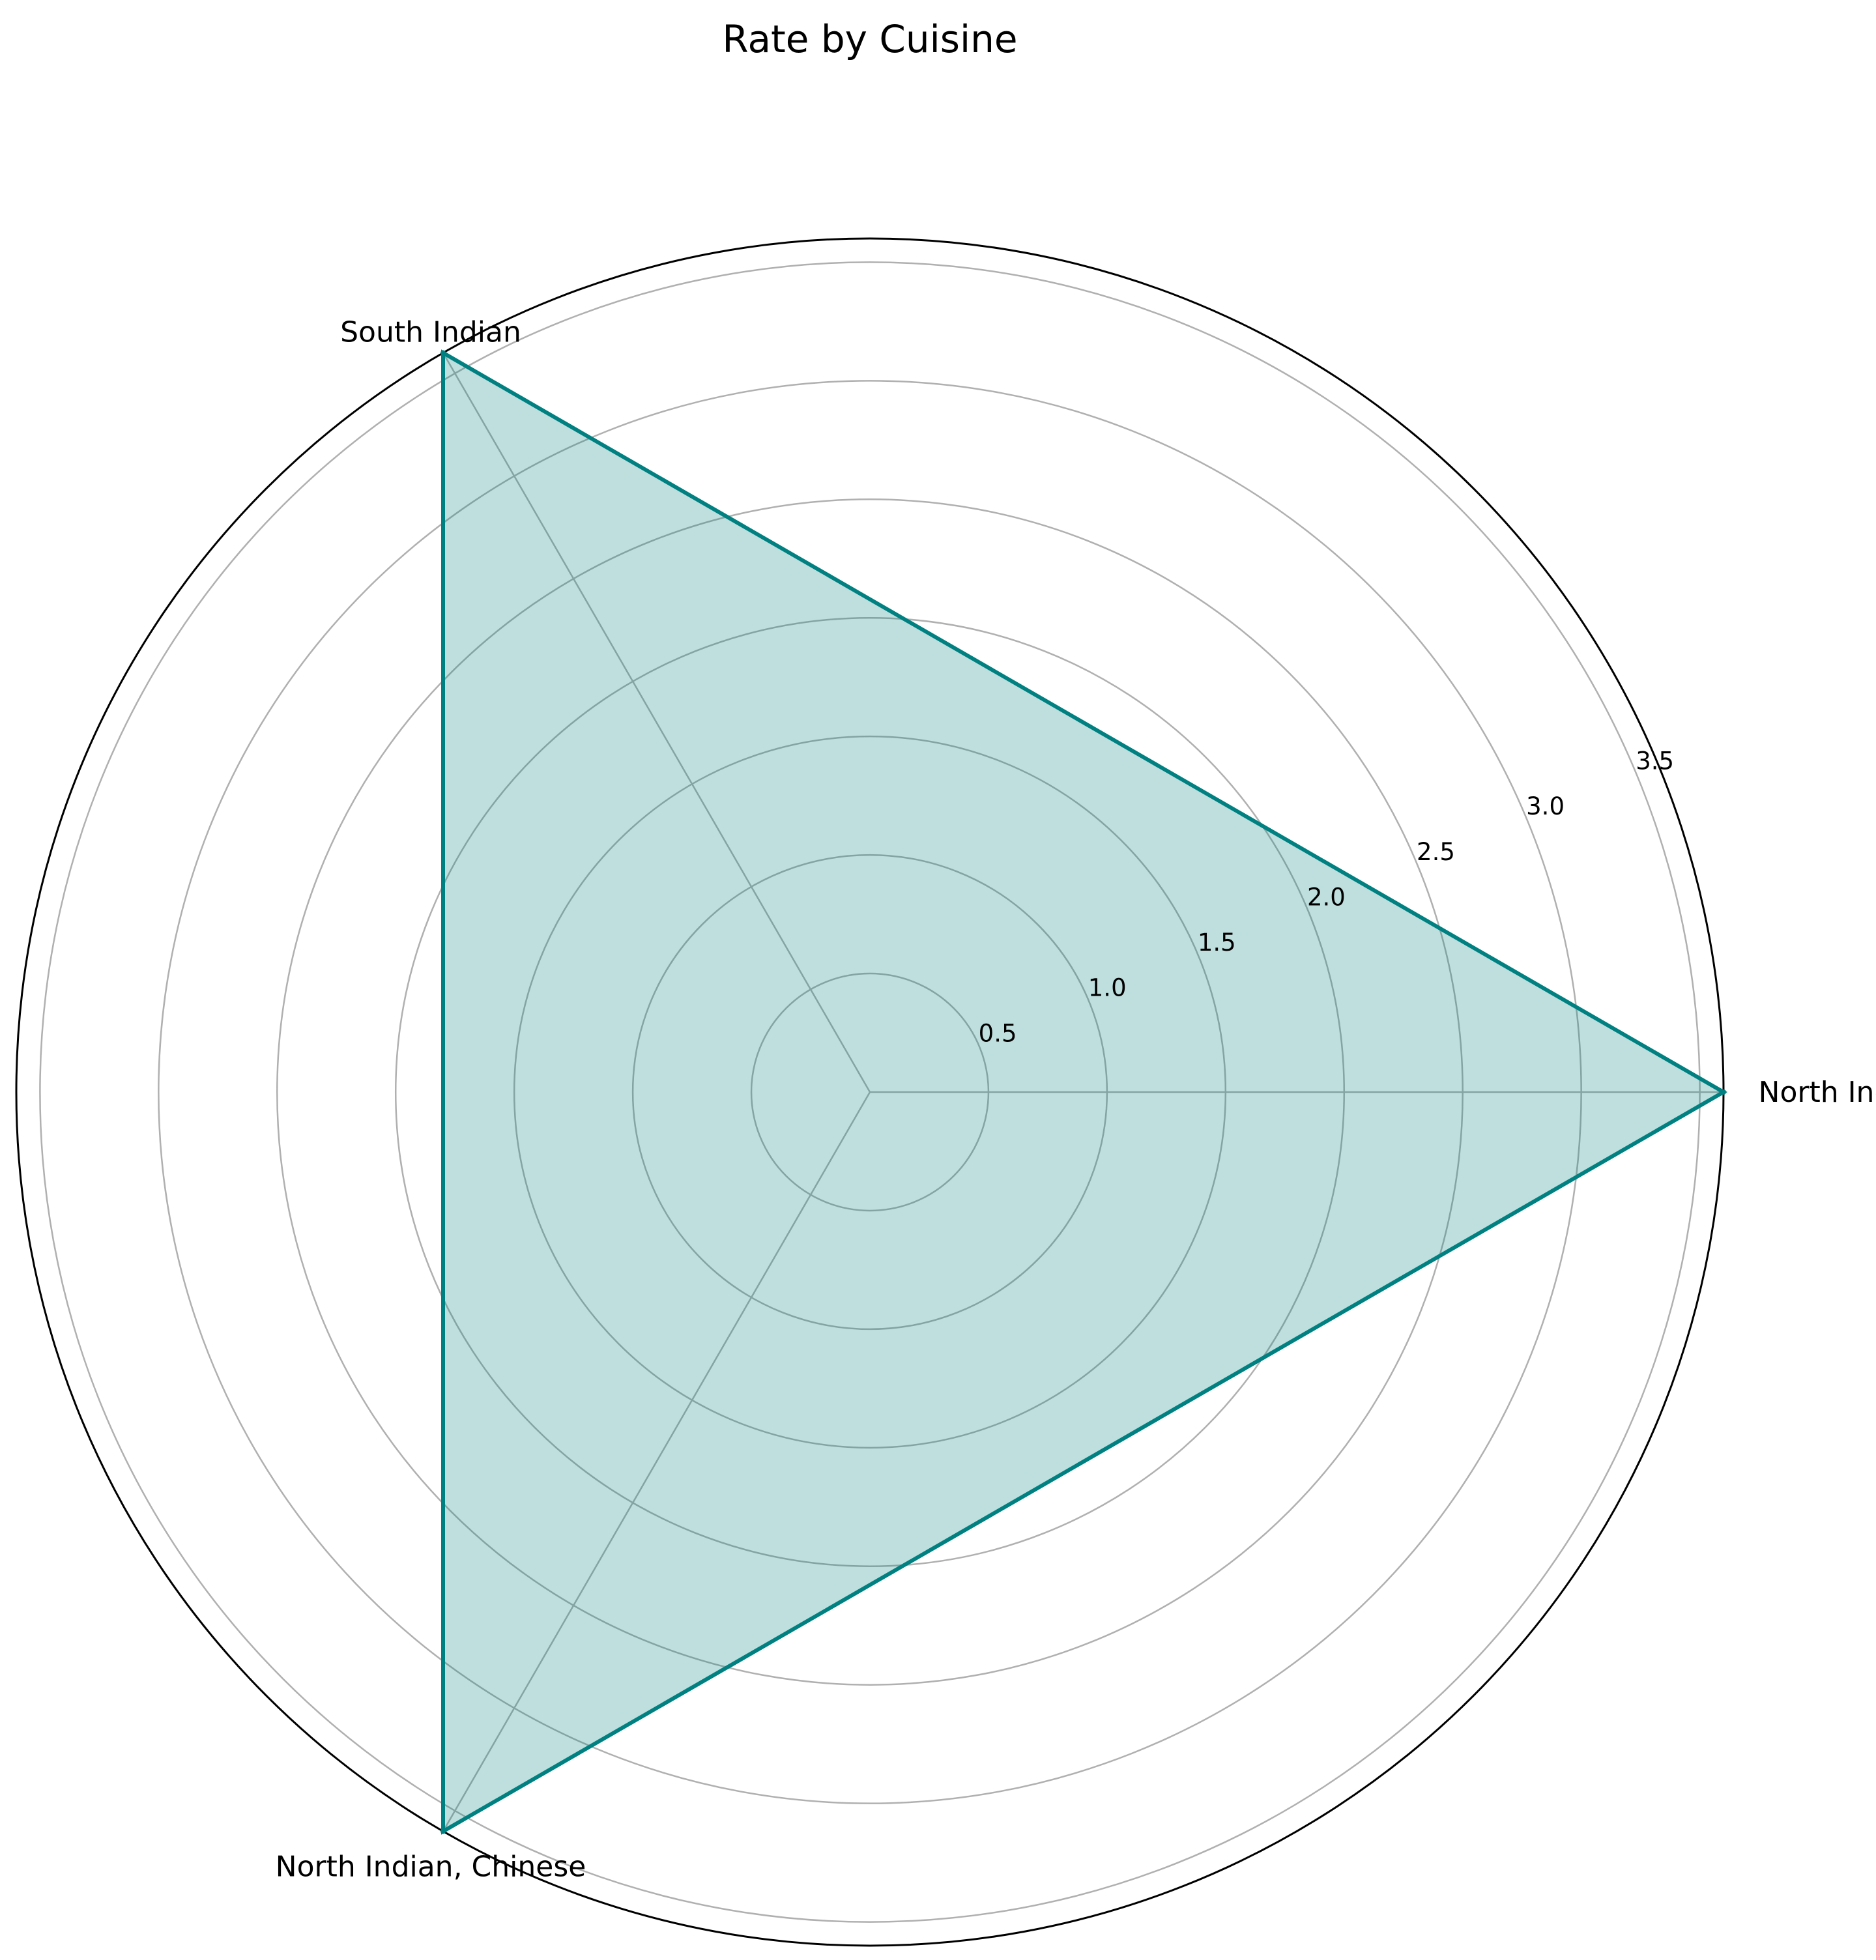 The image size is (1876, 1960). I want to click on rtick-label: 3.5, so click(1655, 761).